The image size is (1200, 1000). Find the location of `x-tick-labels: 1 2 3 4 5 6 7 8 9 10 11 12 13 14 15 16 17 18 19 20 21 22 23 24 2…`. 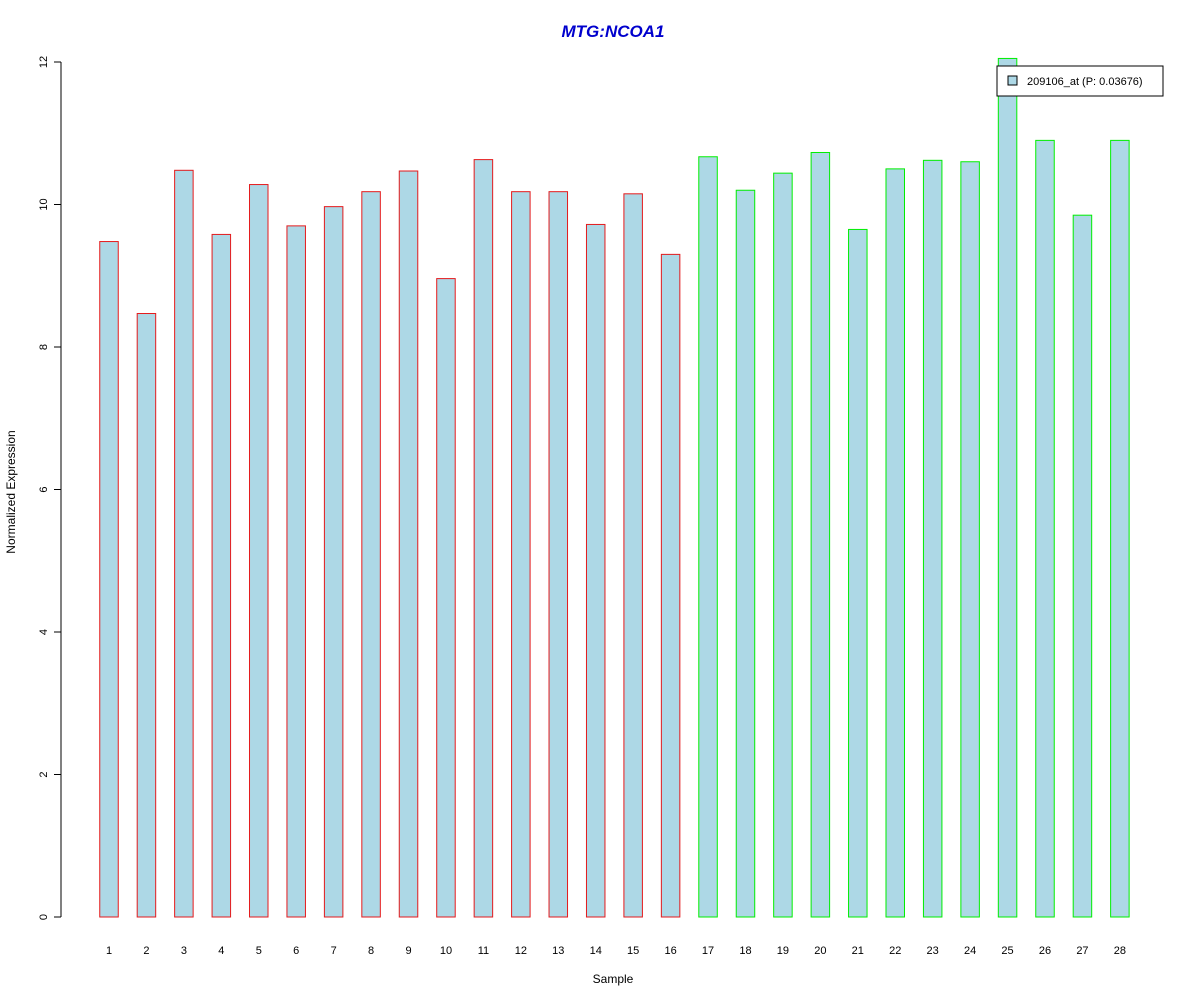

x-tick-labels: 1 2 3 4 5 6 7 8 9 10 11 12 13 14 15 16 17 18 19 20 21 22 23 24 2… is located at coordinates (616, 951).